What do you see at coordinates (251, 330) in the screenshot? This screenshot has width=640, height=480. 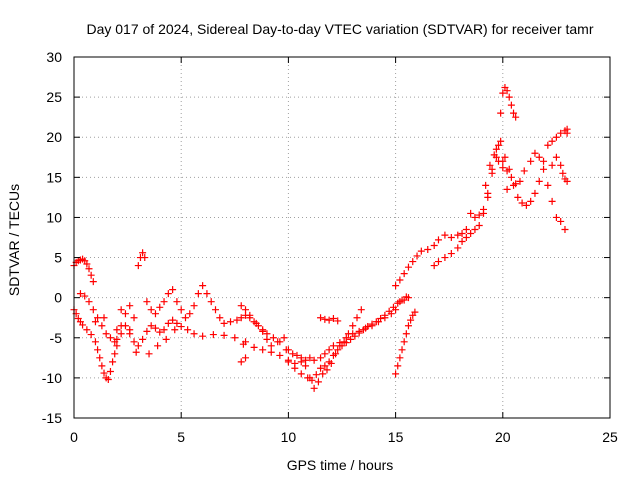 I see `series-track-c` at bounding box center [251, 330].